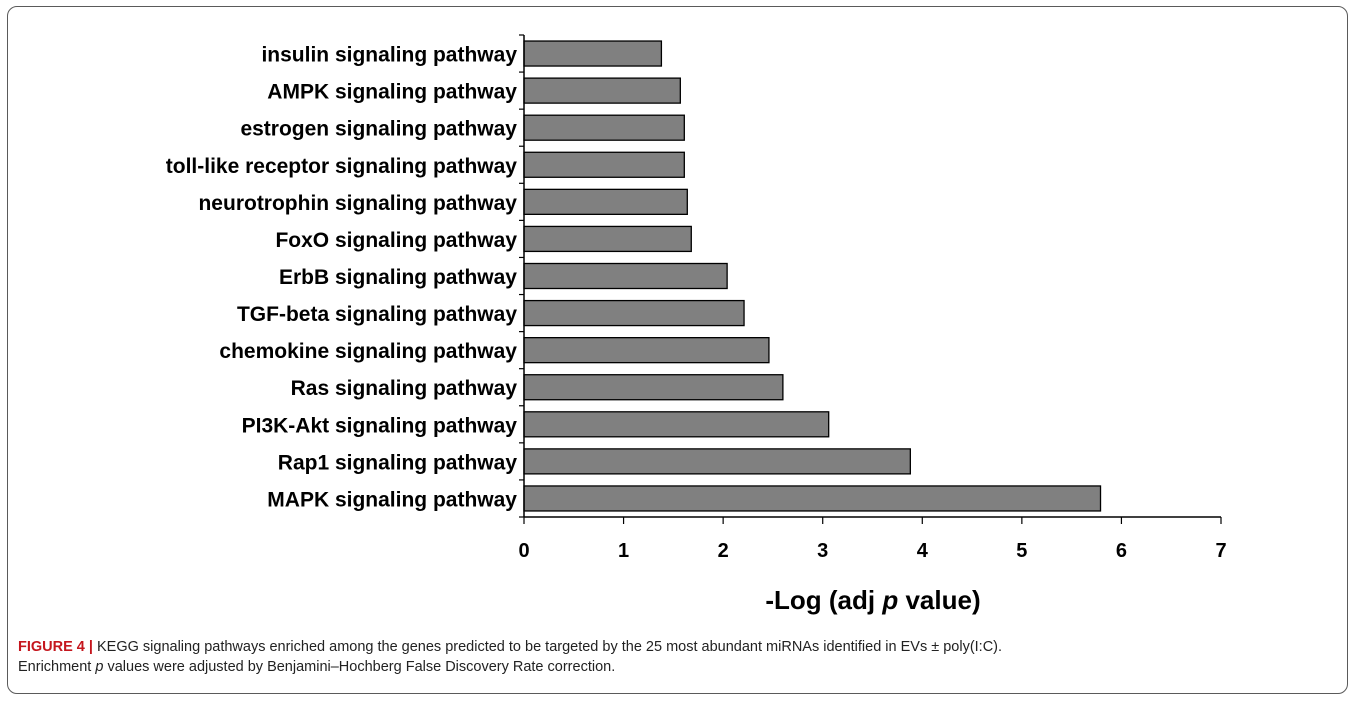 The height and width of the screenshot is (701, 1357). Describe the element at coordinates (623, 551) in the screenshot. I see `x-tick-label: 1` at that location.